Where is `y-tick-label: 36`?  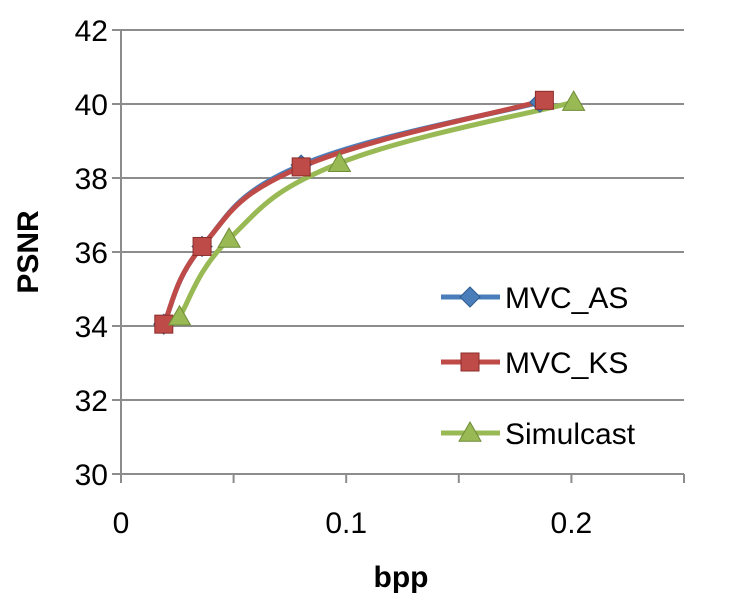 y-tick-label: 36 is located at coordinates (91, 253).